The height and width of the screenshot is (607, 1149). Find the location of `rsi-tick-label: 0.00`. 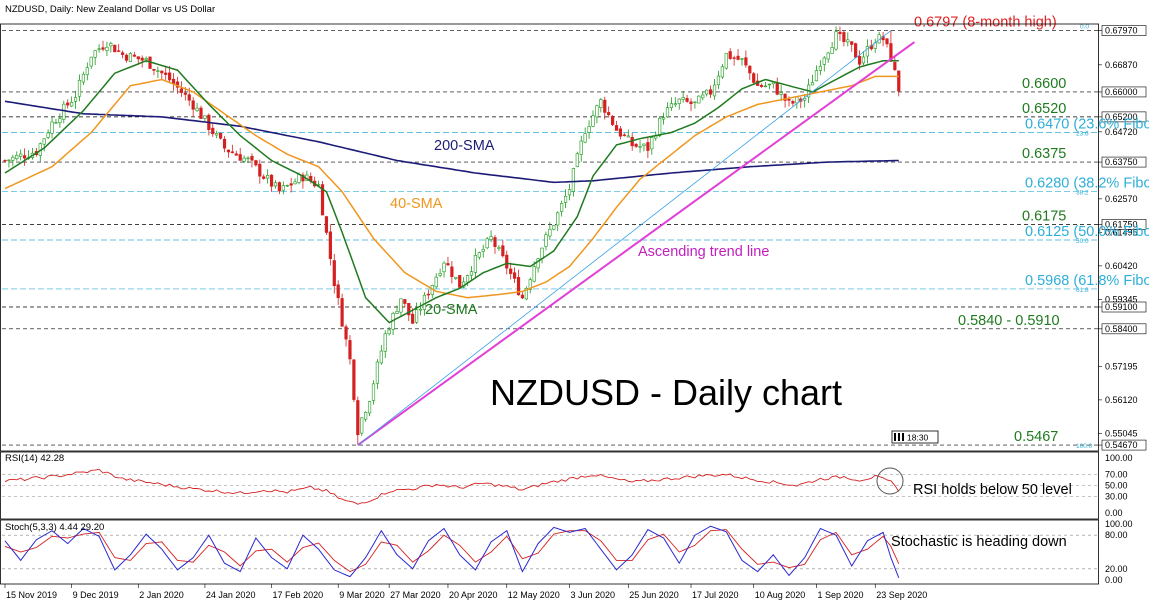

rsi-tick-label: 0.00 is located at coordinates (1114, 513).